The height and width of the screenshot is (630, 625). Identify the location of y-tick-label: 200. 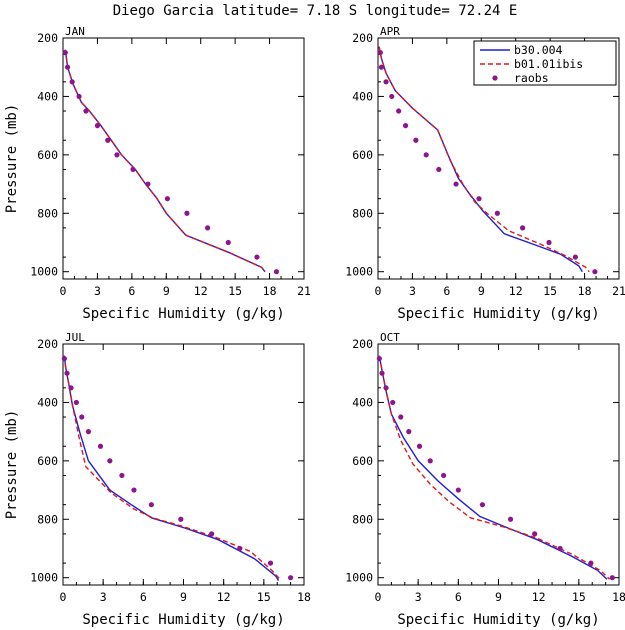
(47, 38).